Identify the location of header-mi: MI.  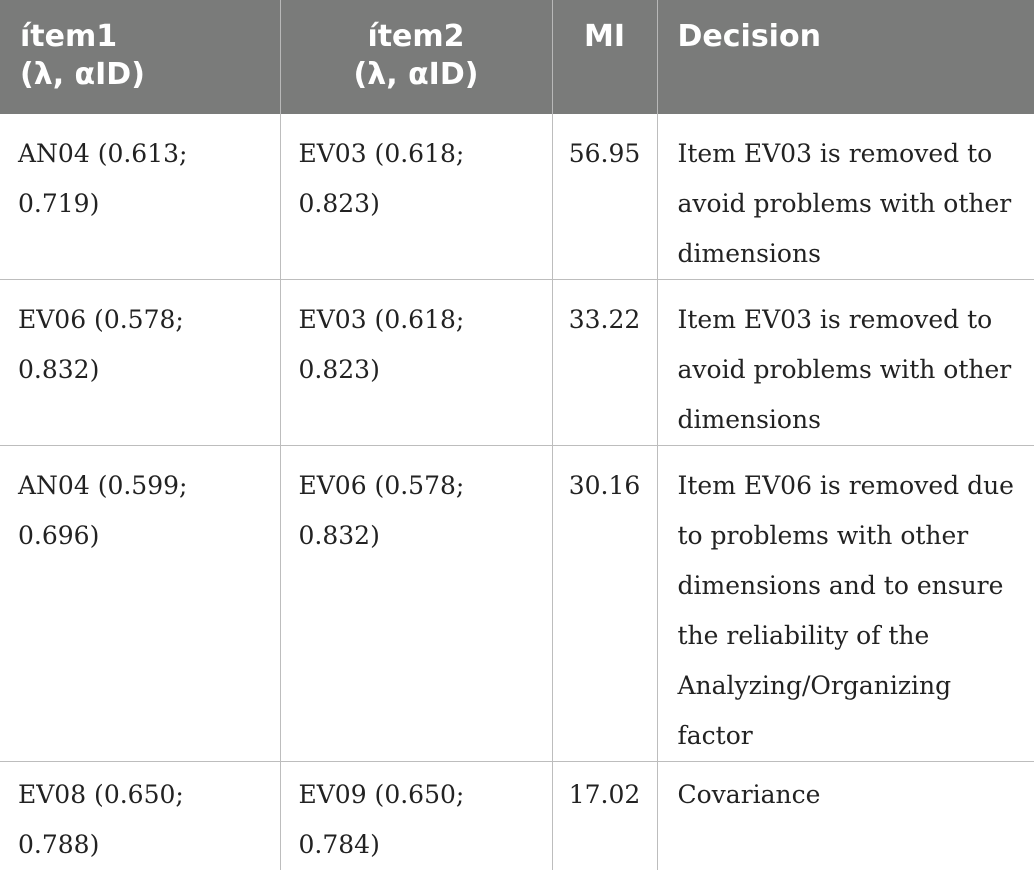
(604, 57).